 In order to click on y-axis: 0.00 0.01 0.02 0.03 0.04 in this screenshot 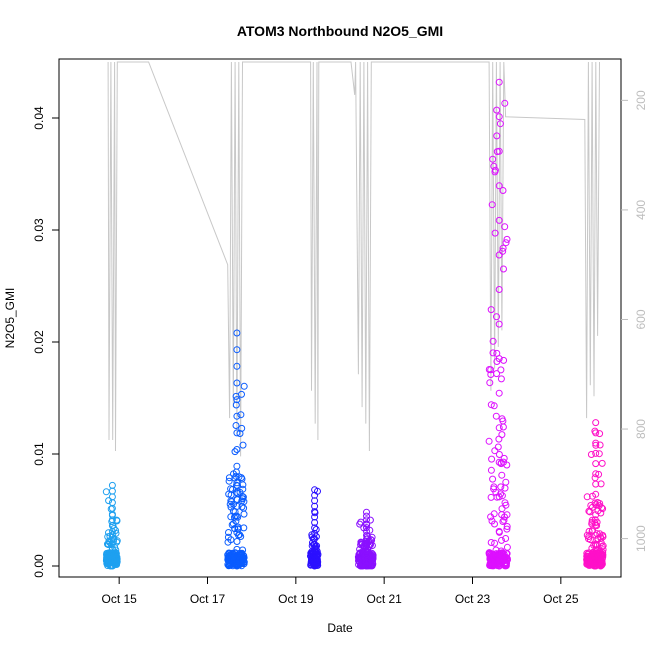, I will do `click(45, 342)`.